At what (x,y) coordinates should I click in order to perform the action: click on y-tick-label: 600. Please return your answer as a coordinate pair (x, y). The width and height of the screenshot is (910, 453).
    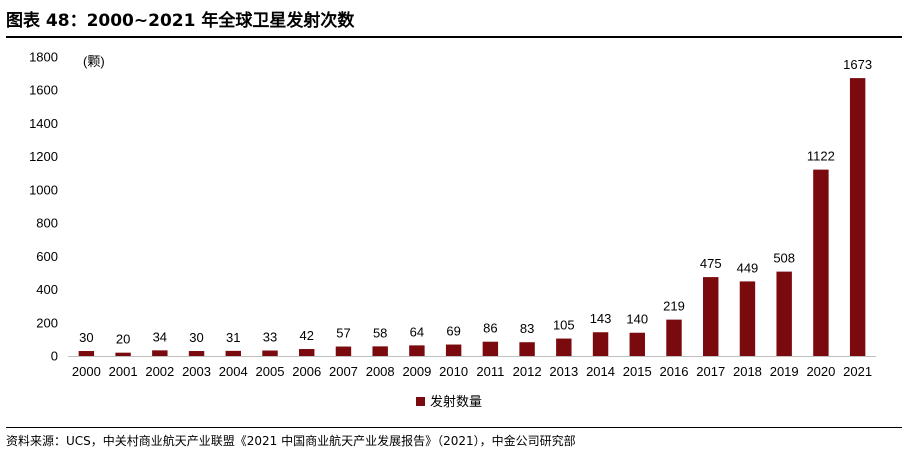
    Looking at the image, I should click on (47, 256).